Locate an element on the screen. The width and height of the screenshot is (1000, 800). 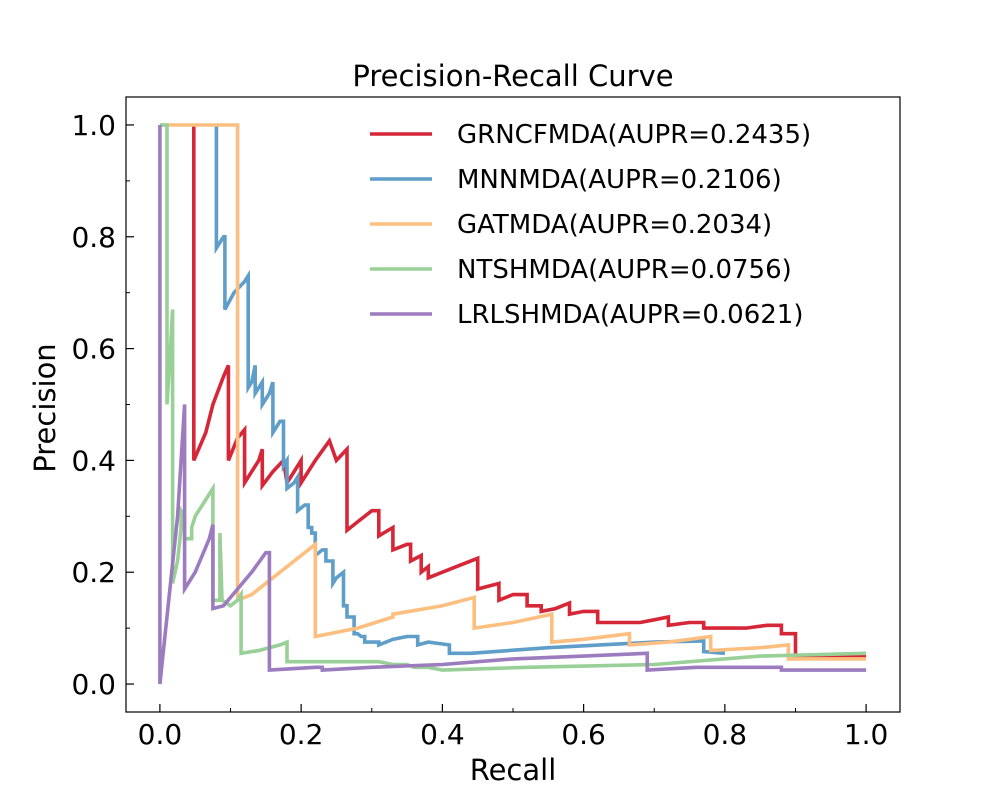
legend-label-3: NTSHMDA(AUPR=0.0756) is located at coordinates (624, 270).